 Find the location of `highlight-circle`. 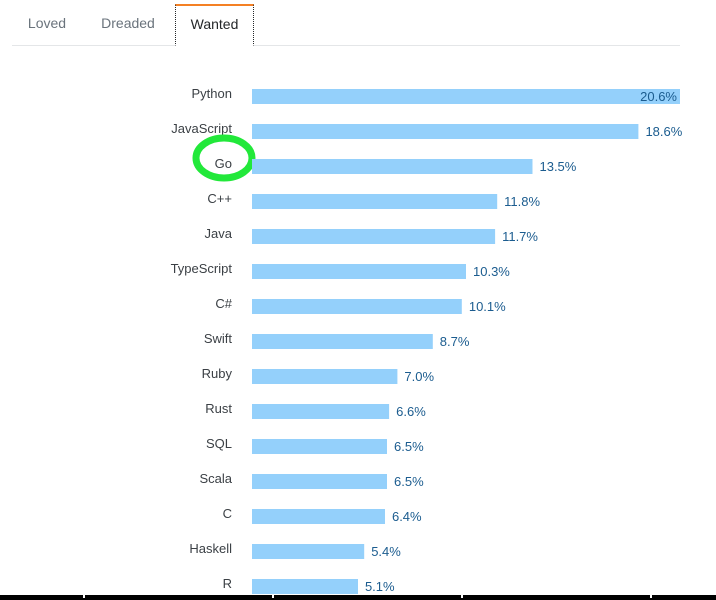

highlight-circle is located at coordinates (224, 158).